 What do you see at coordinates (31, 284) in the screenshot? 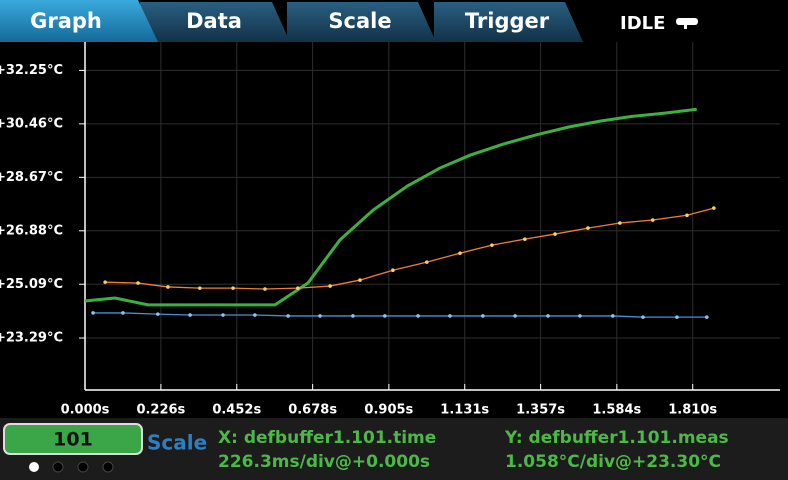
I see `y-tick-label: +25.09°C` at bounding box center [31, 284].